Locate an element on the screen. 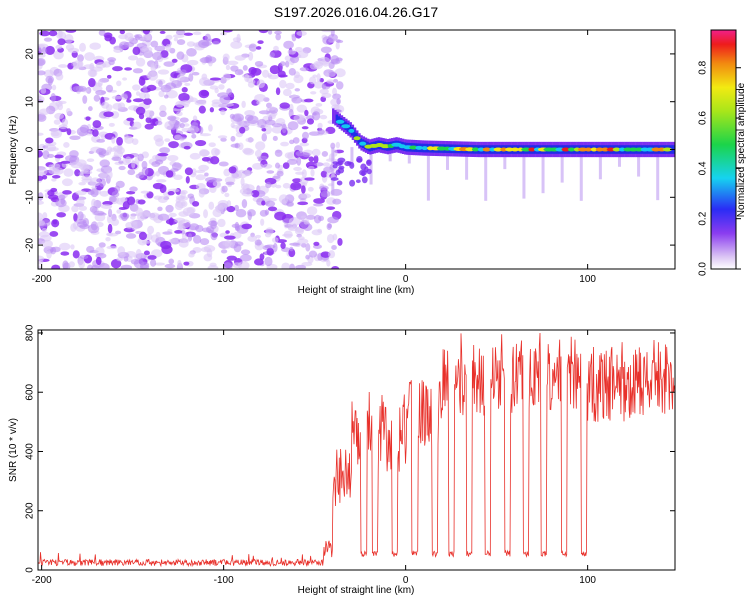 This screenshot has width=750, height=600. chart-title: S197.2026.016.04.26.G17 is located at coordinates (356, 12).